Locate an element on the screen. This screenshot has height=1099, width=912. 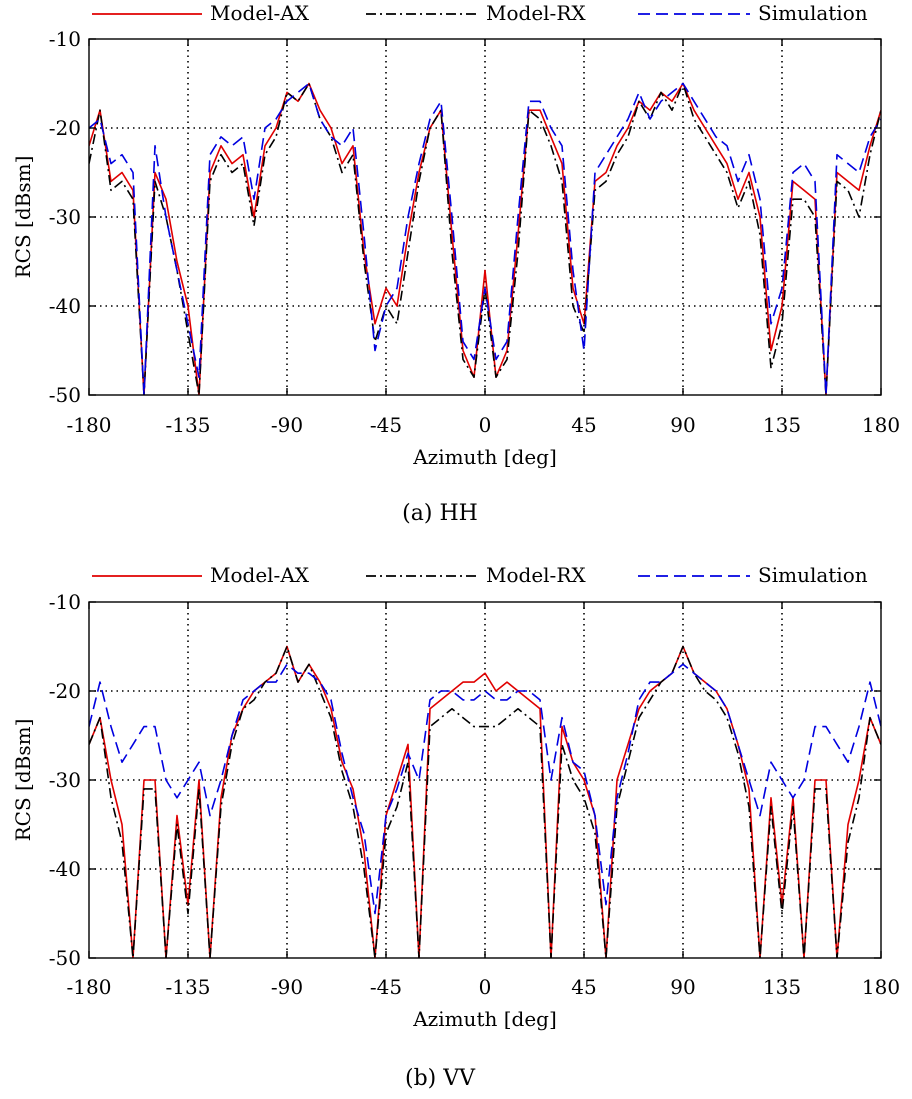
chart-caption: (a) HH is located at coordinates (440, 513).